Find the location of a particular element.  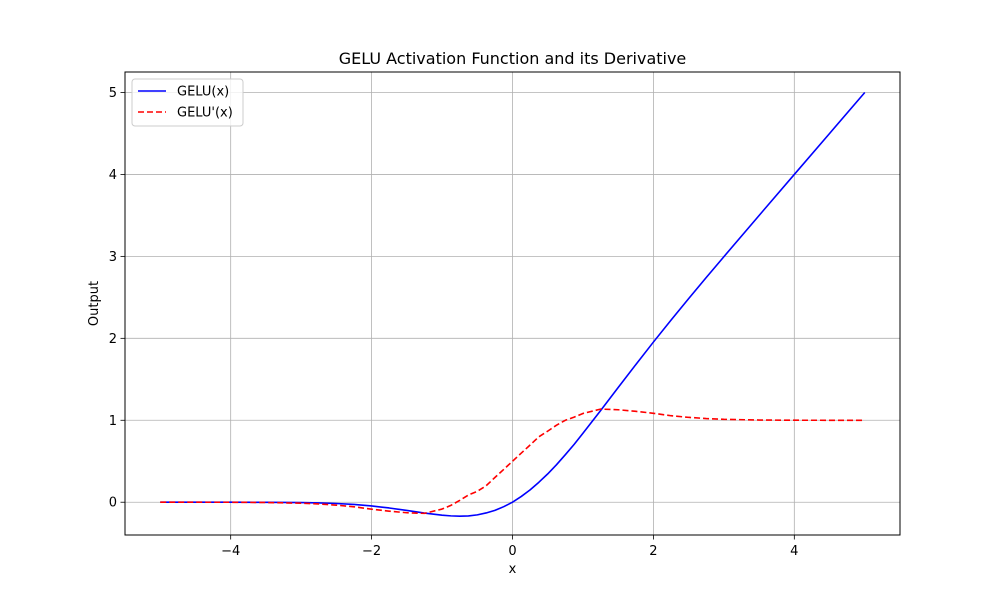

x-axis-title: x is located at coordinates (513, 569).